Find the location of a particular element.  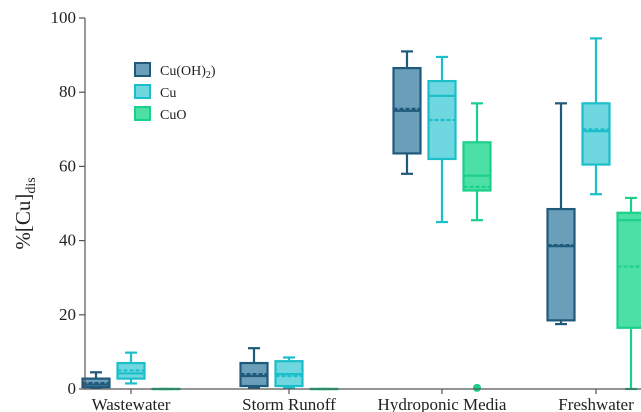

legend-label-main: CuO is located at coordinates (173, 115).